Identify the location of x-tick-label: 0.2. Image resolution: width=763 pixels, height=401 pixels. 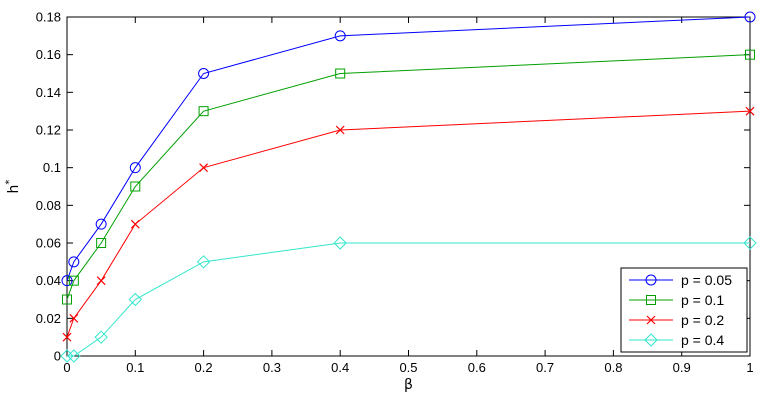
(204, 367).